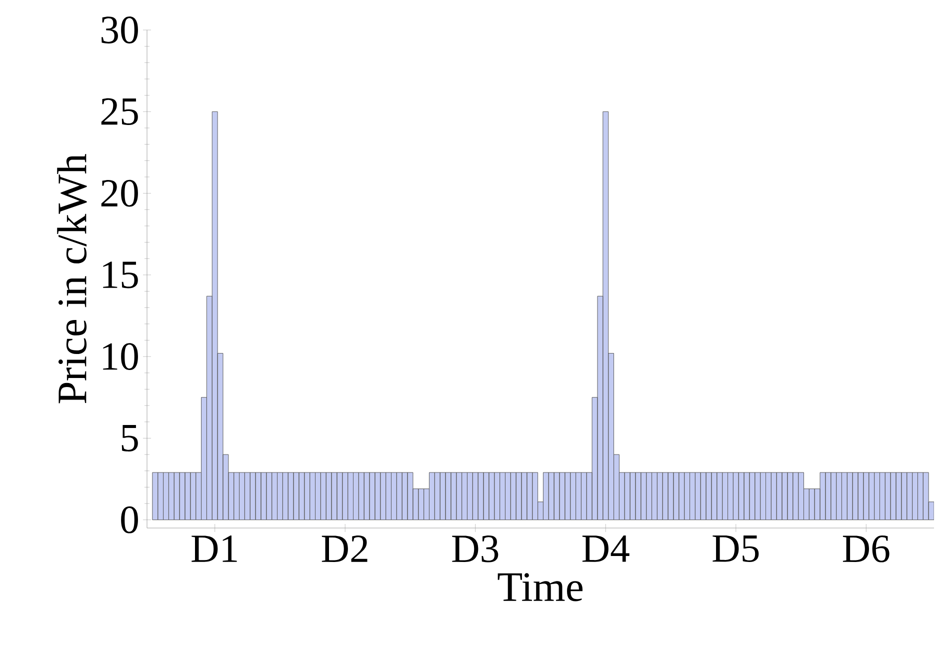  What do you see at coordinates (119, 193) in the screenshot?
I see `y-tick-label: 20` at bounding box center [119, 193].